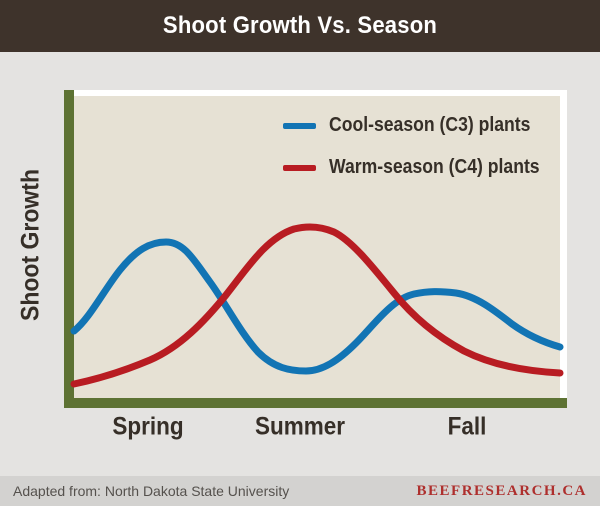 This screenshot has height=506, width=600. What do you see at coordinates (148, 426) in the screenshot?
I see `x-tick-spring: Spring` at bounding box center [148, 426].